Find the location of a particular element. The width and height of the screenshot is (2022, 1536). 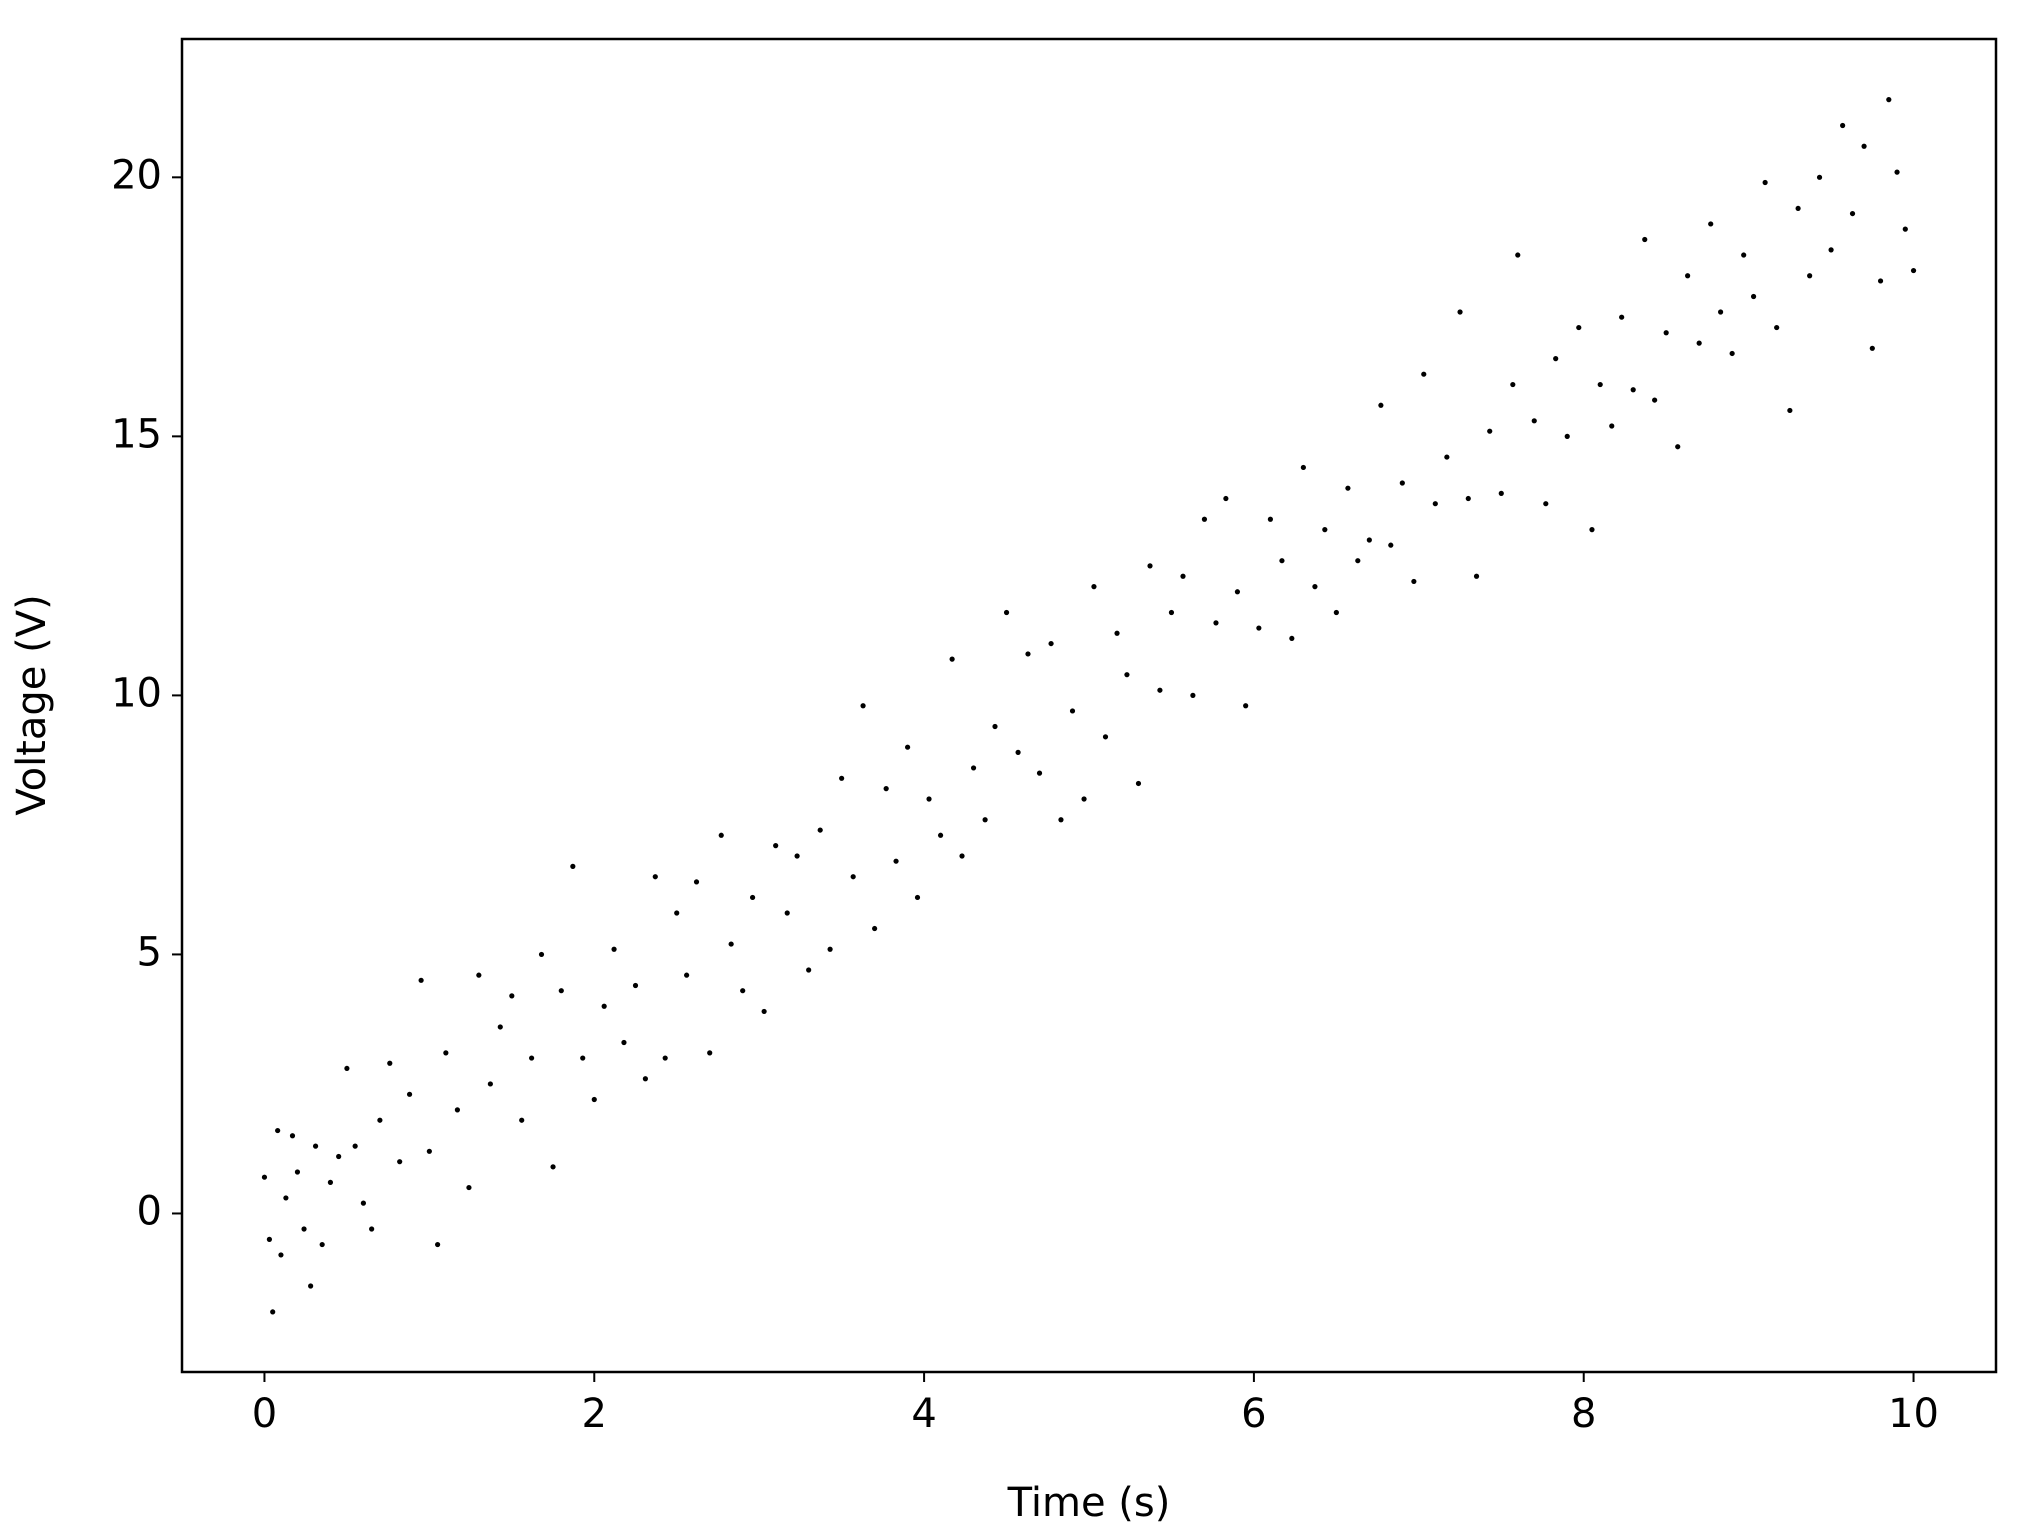

x-axis-label: Time (s) is located at coordinates (1089, 1503).